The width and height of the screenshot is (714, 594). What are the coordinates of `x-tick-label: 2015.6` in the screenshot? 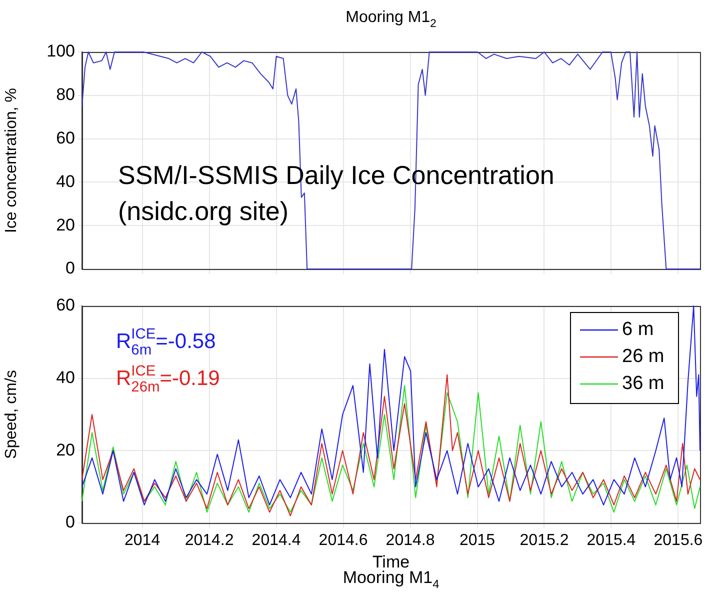 It's located at (678, 541).